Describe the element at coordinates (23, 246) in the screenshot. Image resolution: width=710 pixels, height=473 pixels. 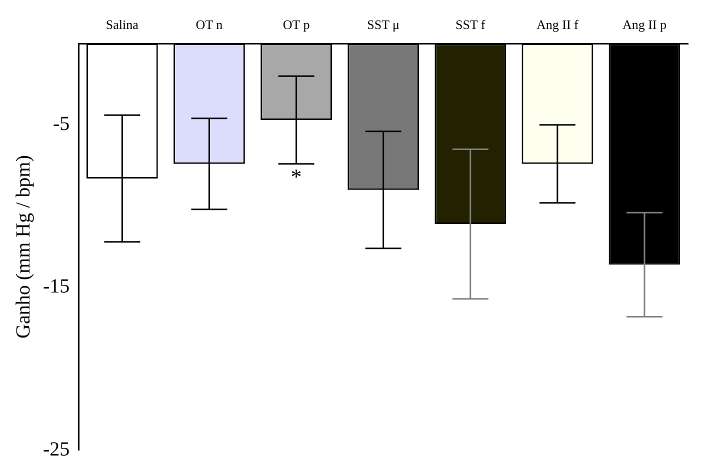
I see `y-axis-title: Ganho (mm Hg / bpm)` at that location.